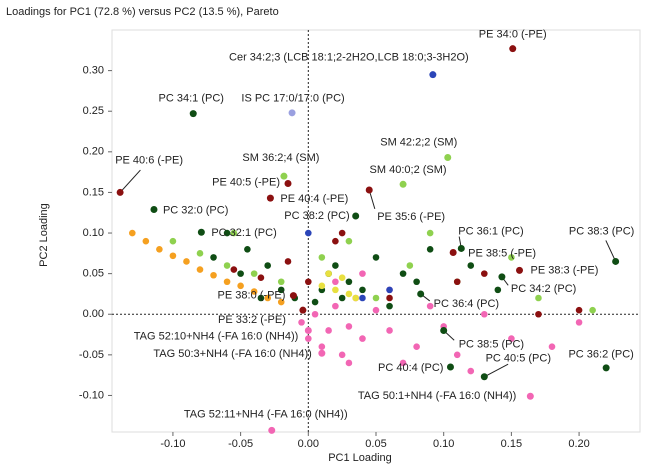 The image size is (650, 467). What do you see at coordinates (543, 289) in the screenshot?
I see `point-label: PC 34:2 (PC)` at bounding box center [543, 289].